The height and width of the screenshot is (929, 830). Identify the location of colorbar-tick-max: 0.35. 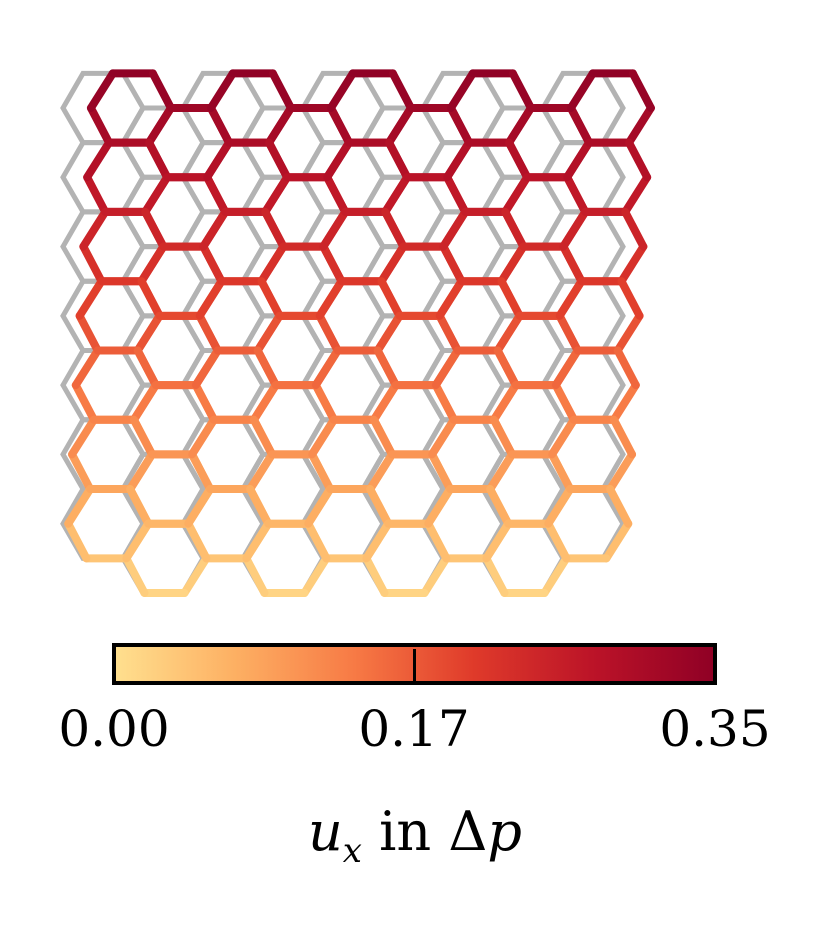
(715, 729).